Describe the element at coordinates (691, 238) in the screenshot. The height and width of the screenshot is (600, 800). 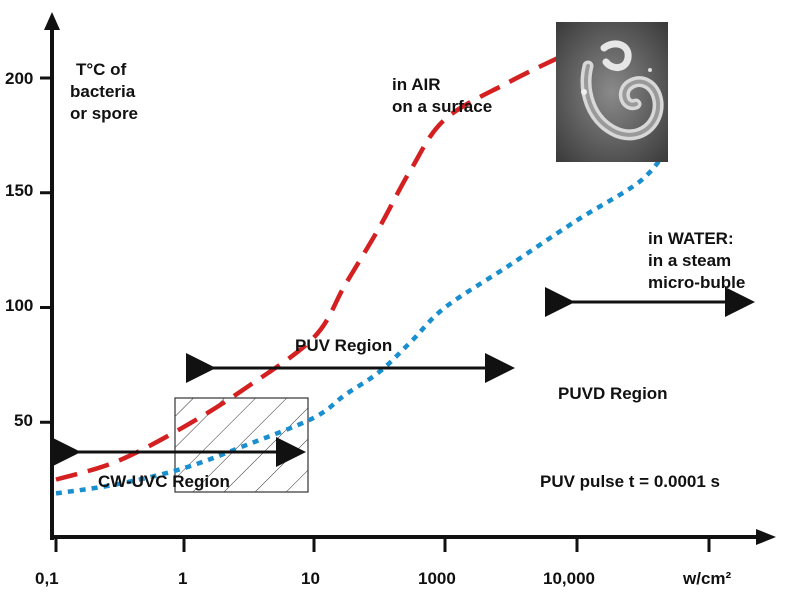
I see `water-series-label-line: in WATER:` at that location.